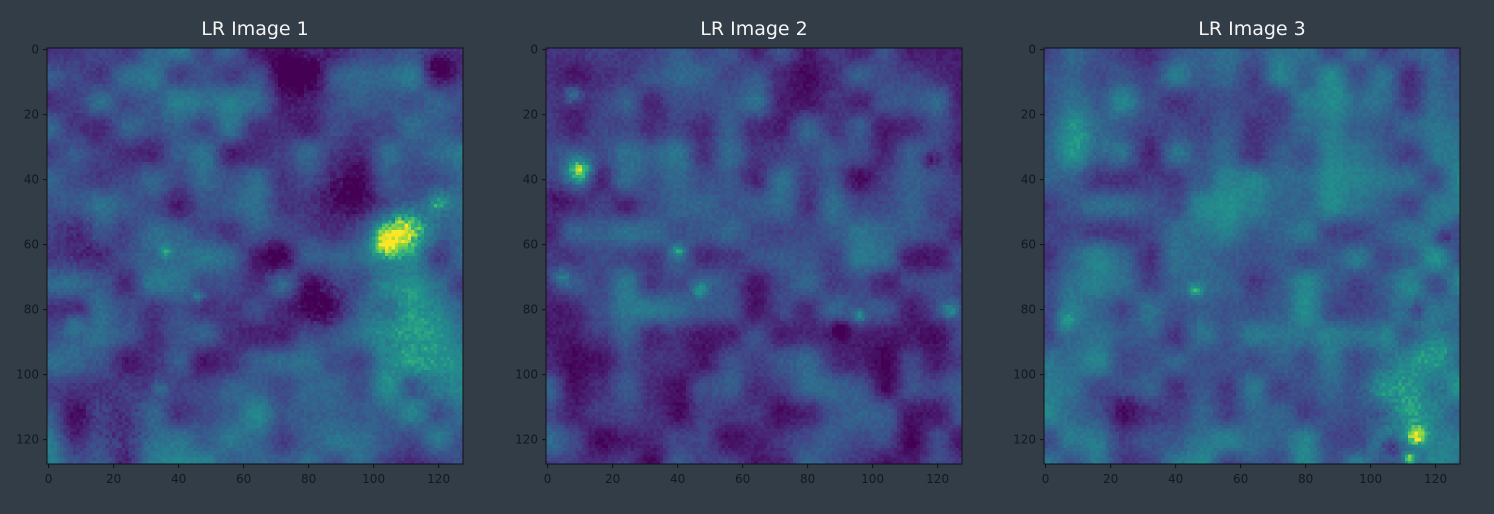  Describe the element at coordinates (1252, 29) in the screenshot. I see `subplot-title: LR Image 3` at that location.